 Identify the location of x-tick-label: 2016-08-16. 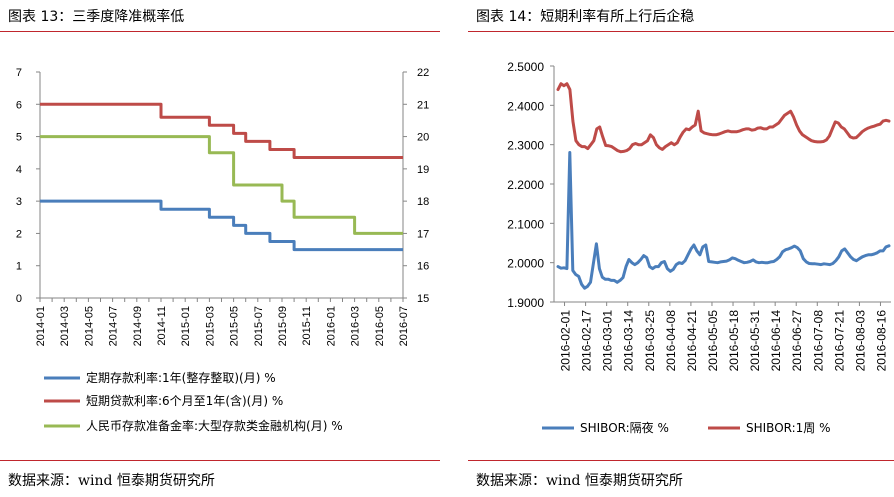
(881, 341).